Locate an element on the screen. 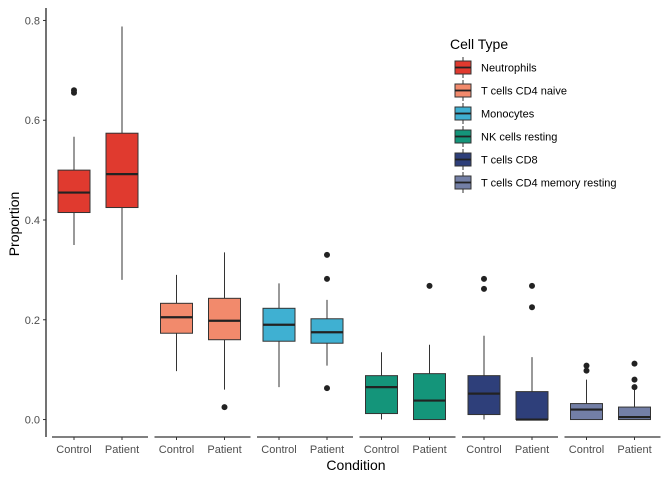 The width and height of the screenshot is (672, 480). box-monocytes-patient is located at coordinates (327, 321).